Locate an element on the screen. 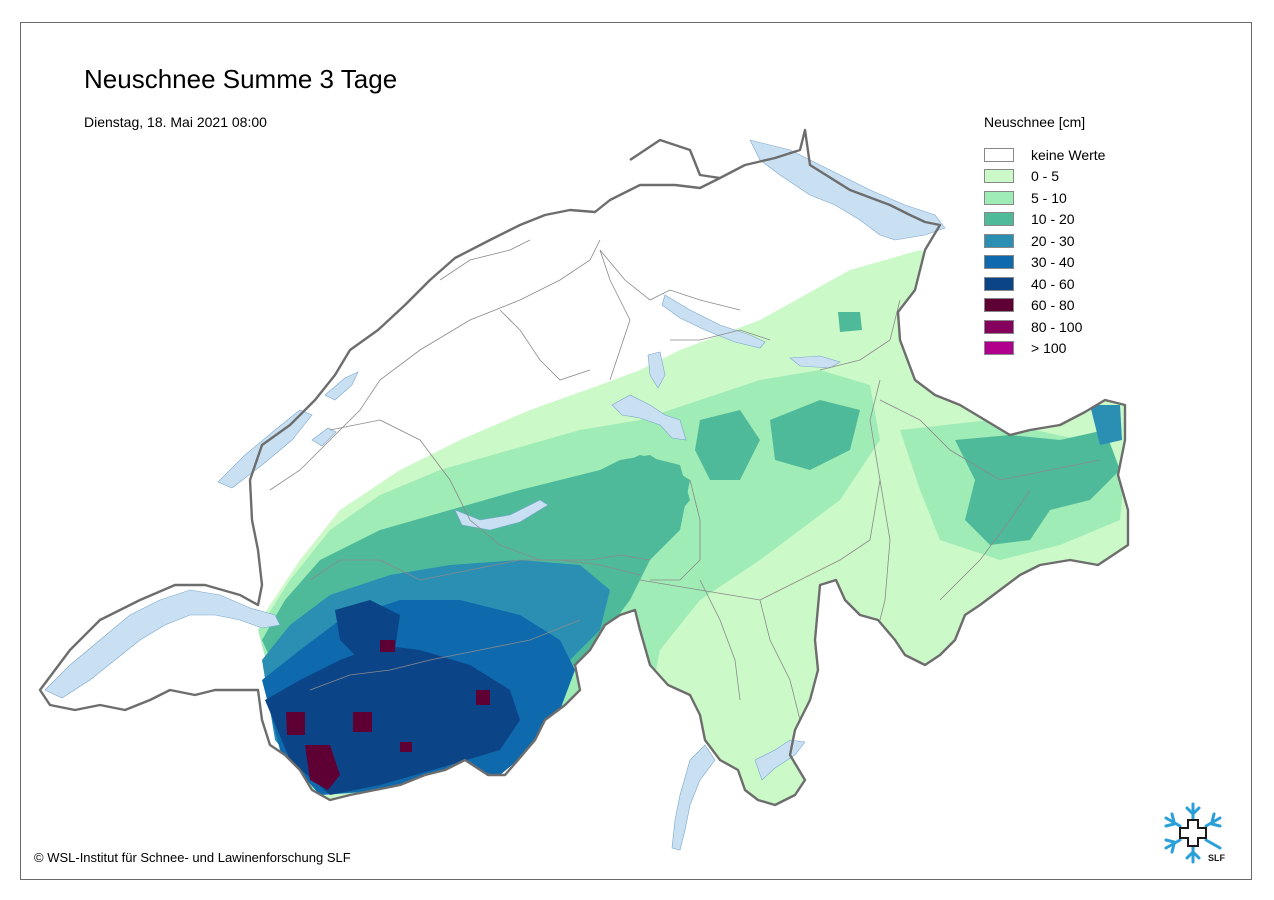  legend-row: 10 - 20 is located at coordinates (1059, 220).